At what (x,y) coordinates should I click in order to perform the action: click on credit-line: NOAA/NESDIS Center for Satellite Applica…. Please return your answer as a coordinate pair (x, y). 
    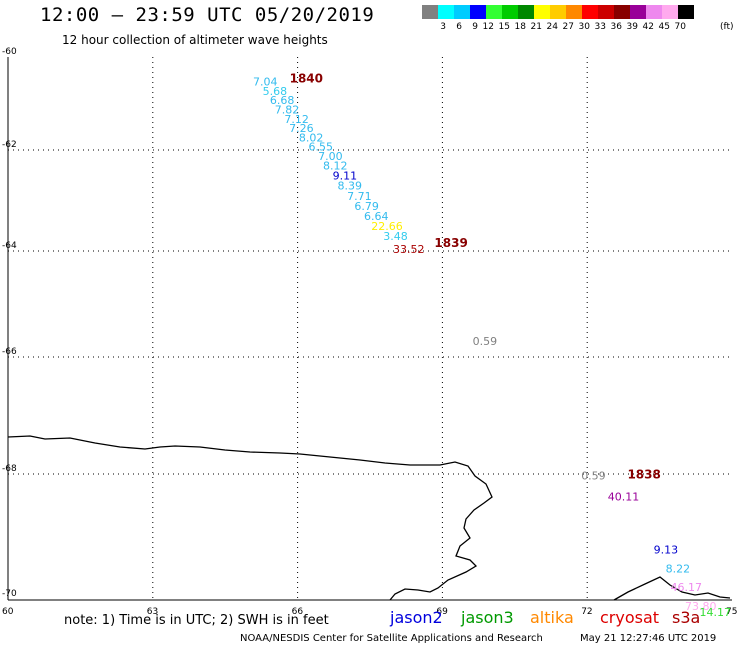
    Looking at the image, I should click on (391, 638).